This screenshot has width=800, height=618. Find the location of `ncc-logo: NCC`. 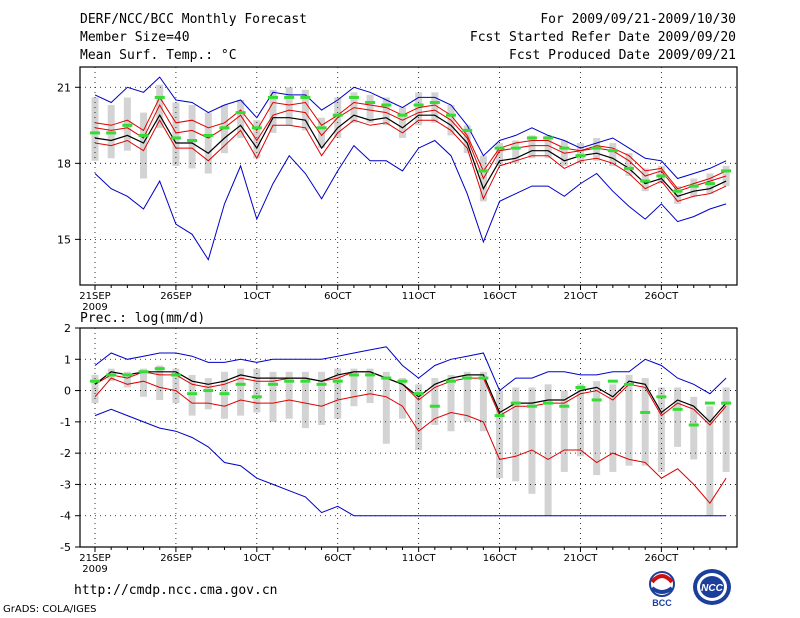

ncc-logo: NCC is located at coordinates (712, 587).